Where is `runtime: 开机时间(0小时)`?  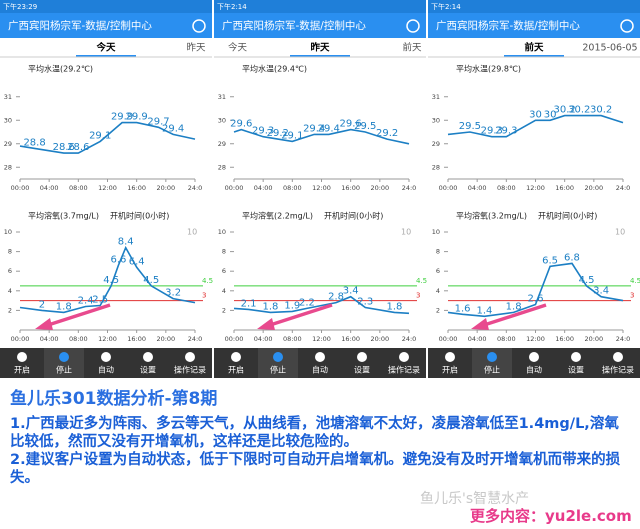
runtime: 开机时间(0小时) is located at coordinates (567, 216).